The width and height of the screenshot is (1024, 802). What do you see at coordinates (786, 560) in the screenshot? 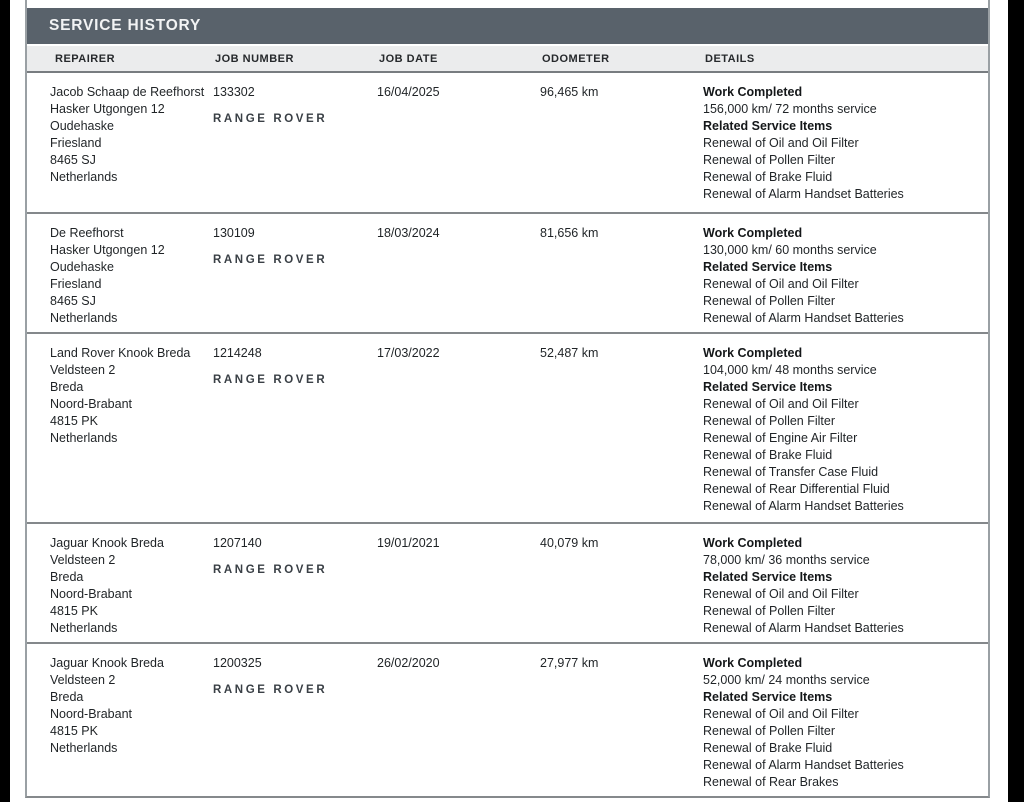
I see `service-interval: 78,000 km/ 36 months service` at bounding box center [786, 560].